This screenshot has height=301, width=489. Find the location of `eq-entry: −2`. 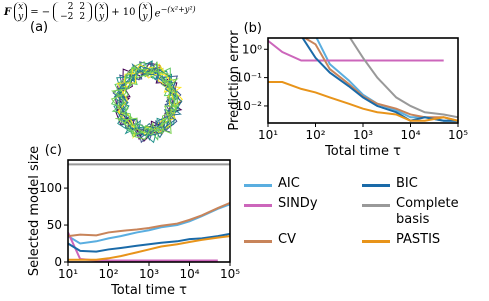

eq-entry: −2 is located at coordinates (67, 17).